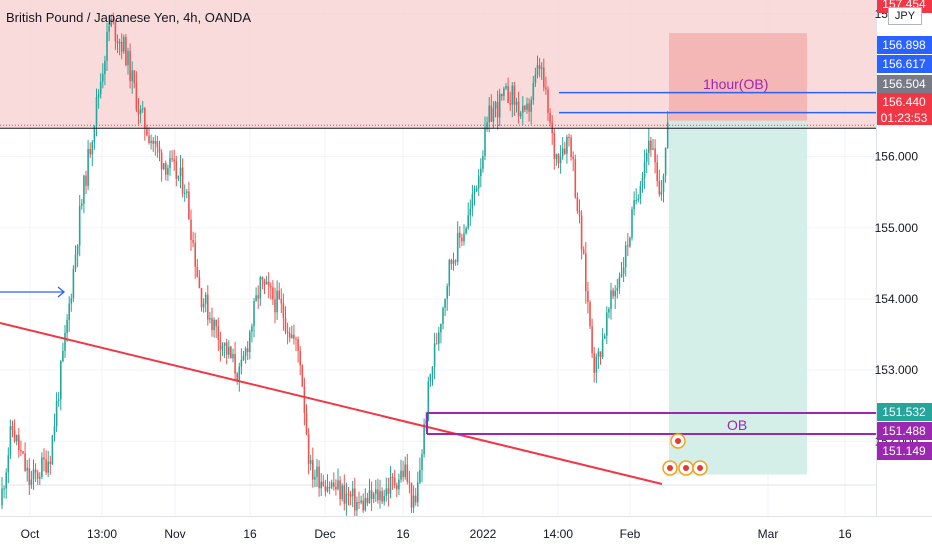 This screenshot has width=932, height=551. I want to click on time-axis, so click(466, 533).